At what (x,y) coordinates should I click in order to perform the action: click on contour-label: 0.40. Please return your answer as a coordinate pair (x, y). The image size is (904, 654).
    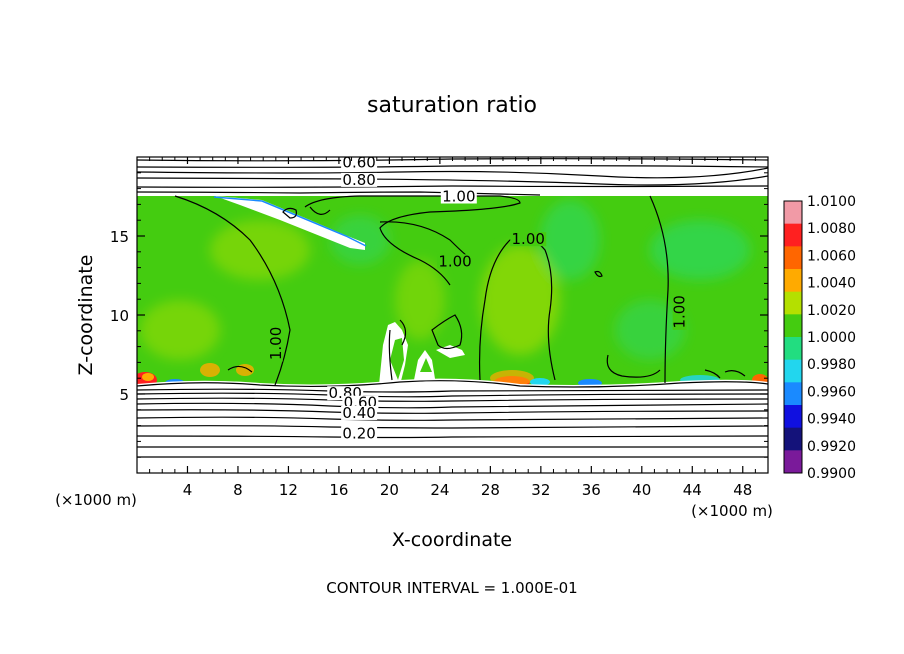
    Looking at the image, I should click on (358, 413).